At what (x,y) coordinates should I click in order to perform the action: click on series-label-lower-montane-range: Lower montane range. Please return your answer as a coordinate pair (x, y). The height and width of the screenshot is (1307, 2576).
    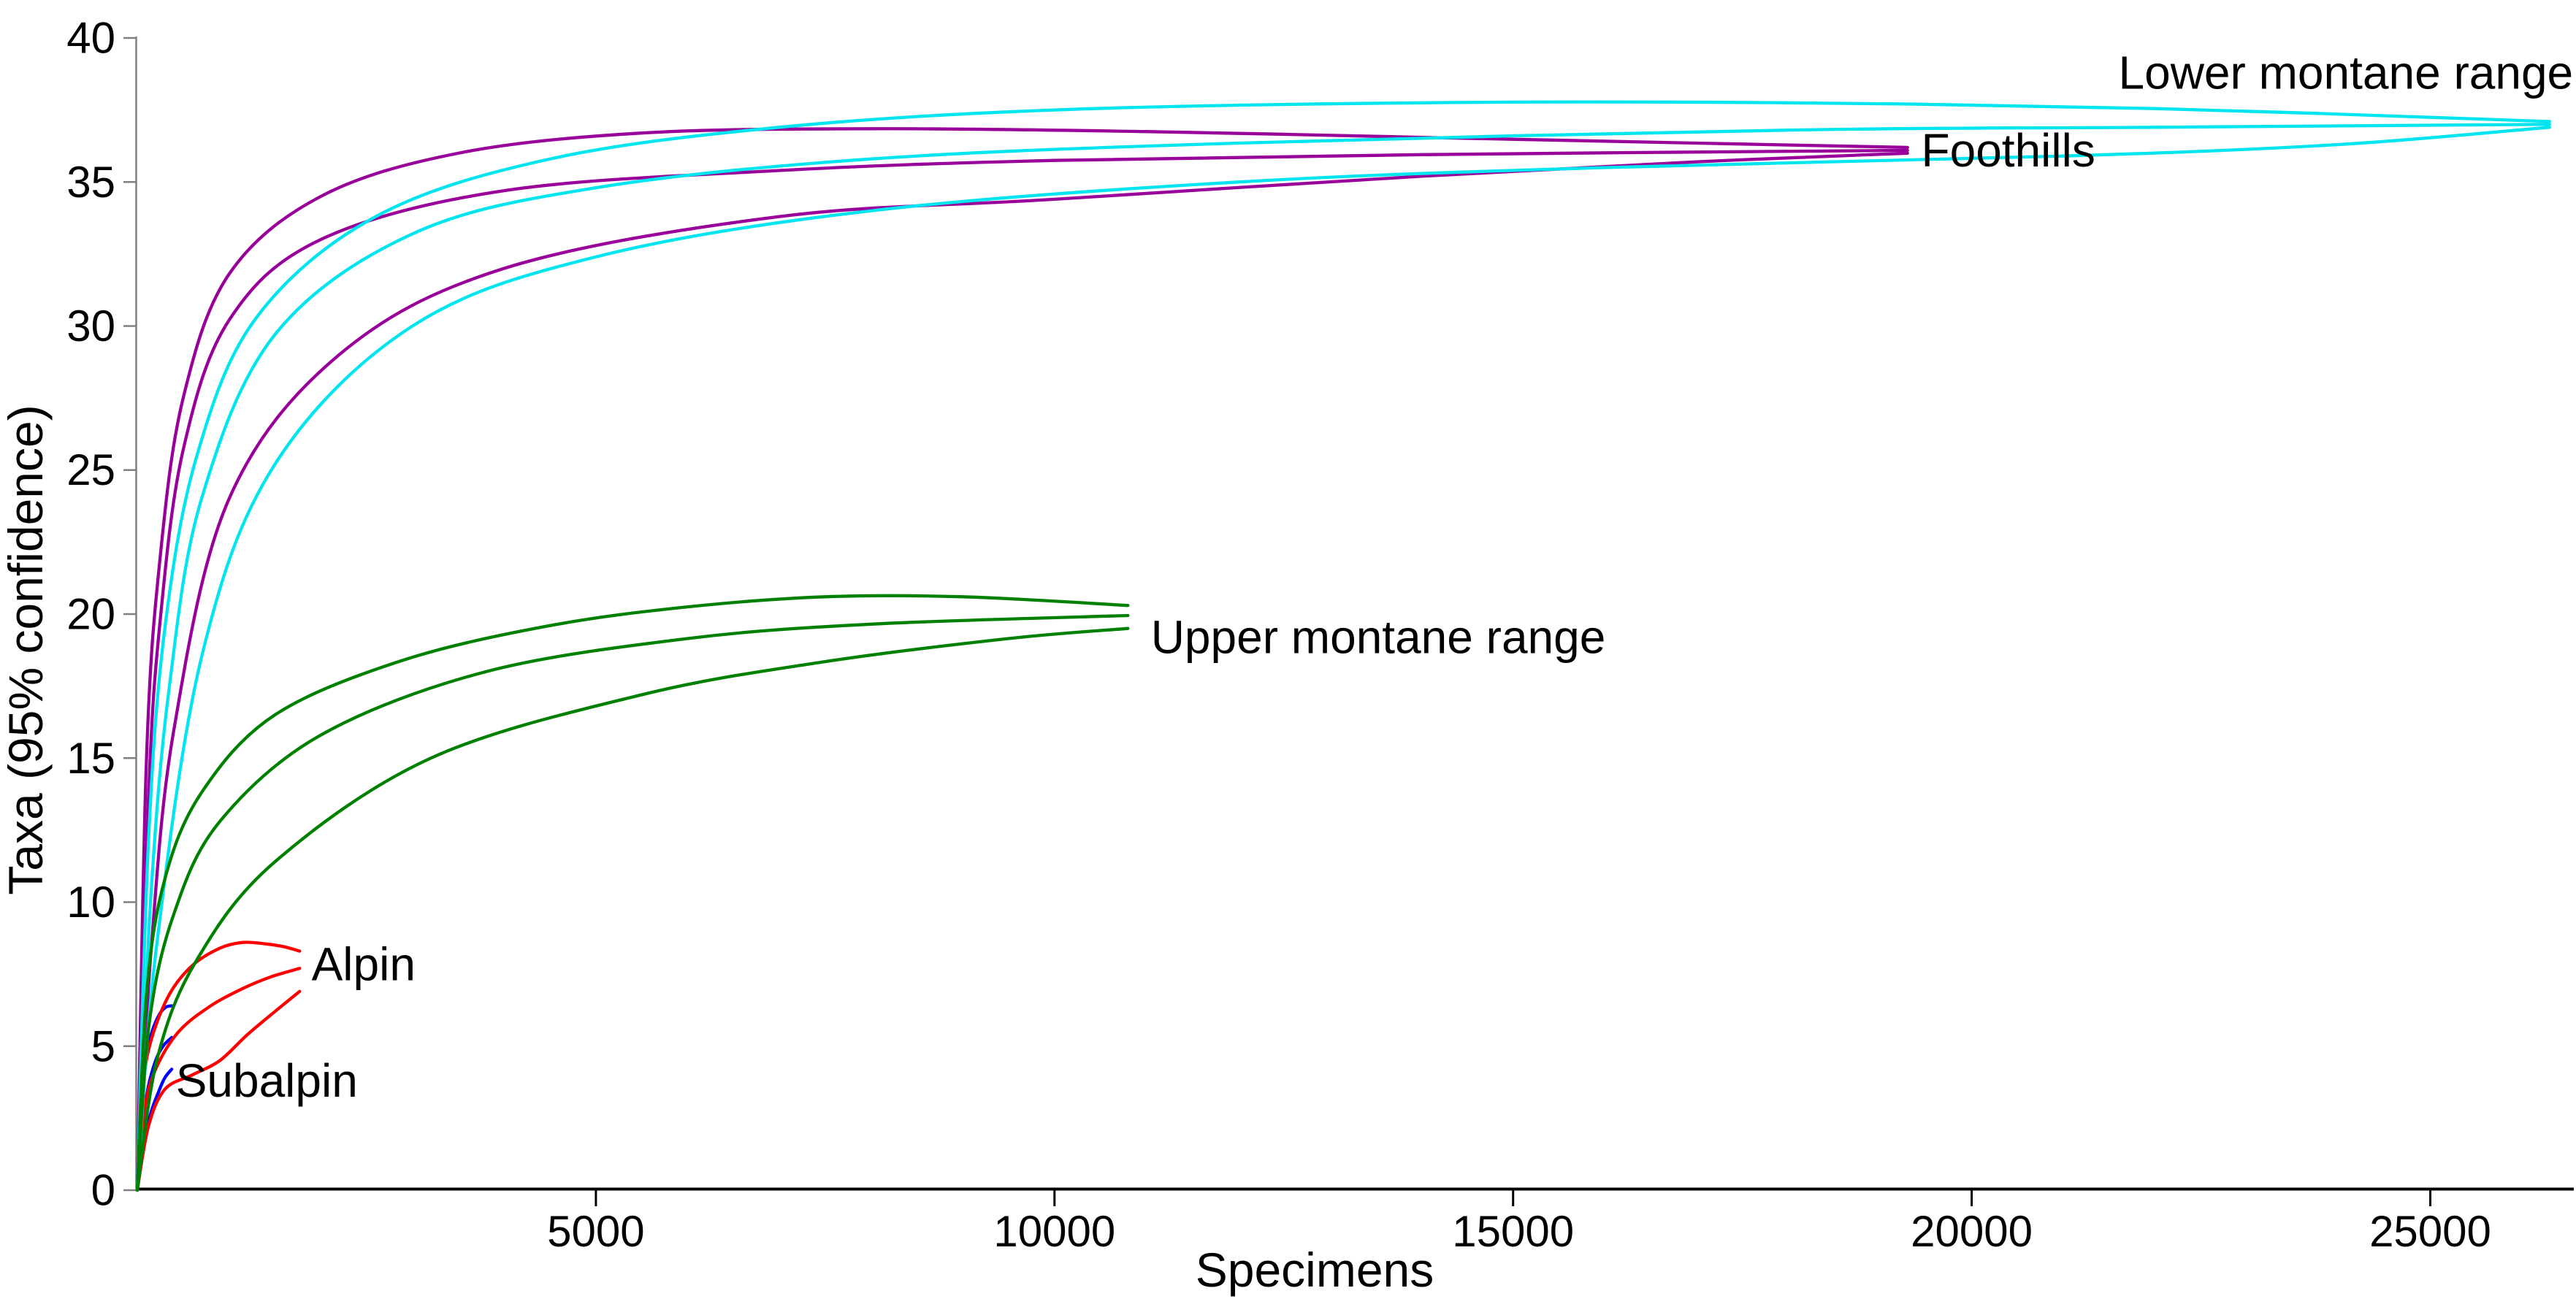
    Looking at the image, I should click on (2346, 72).